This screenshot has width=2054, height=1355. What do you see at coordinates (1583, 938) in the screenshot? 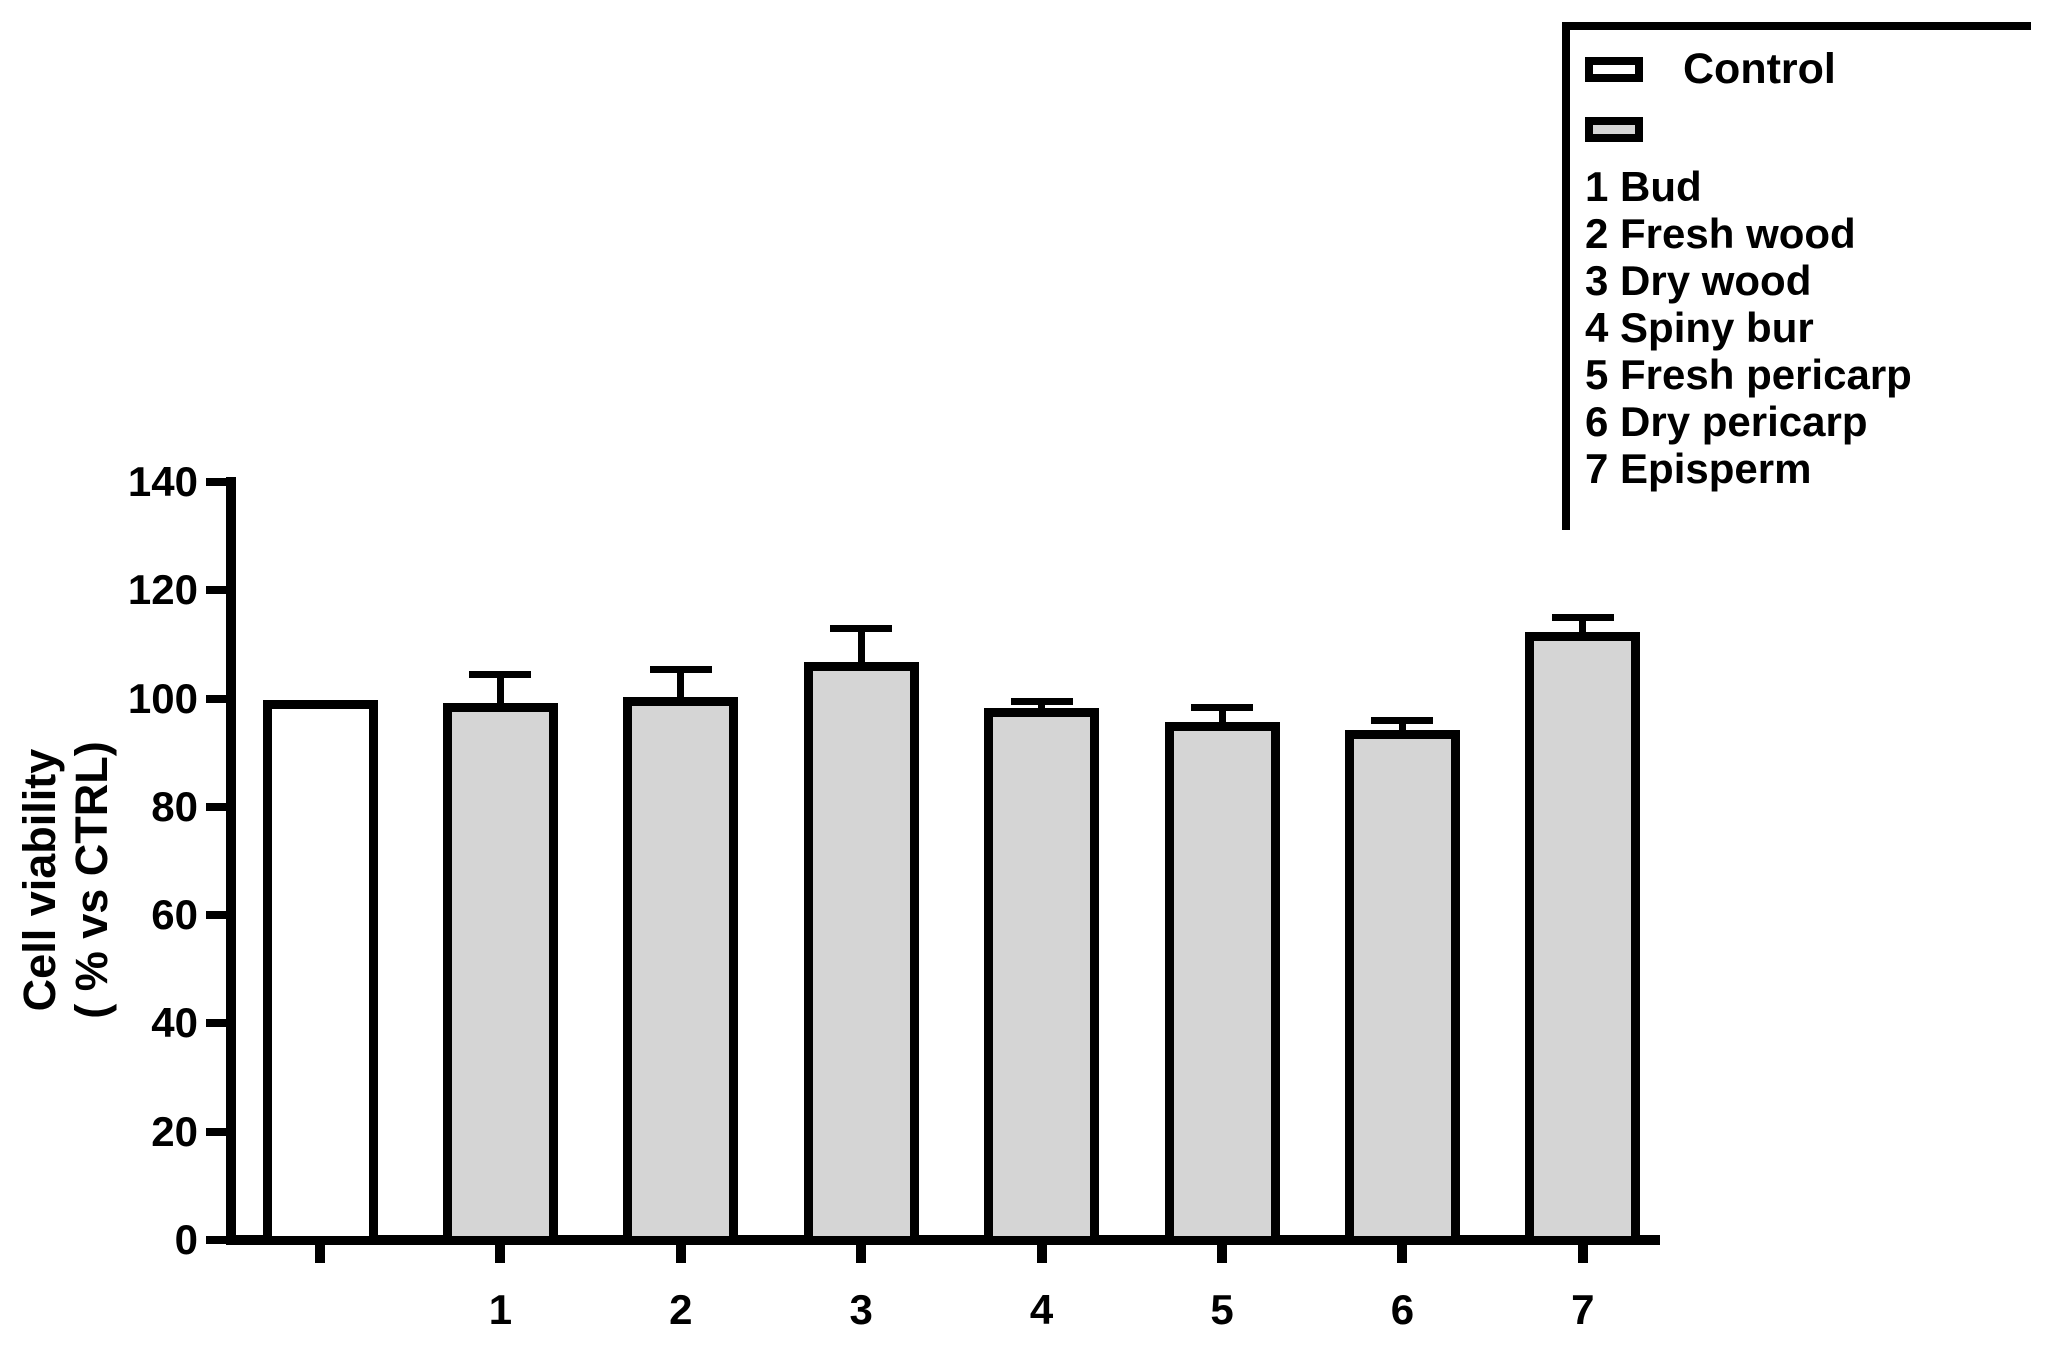
I see `bar-episperm` at bounding box center [1583, 938].